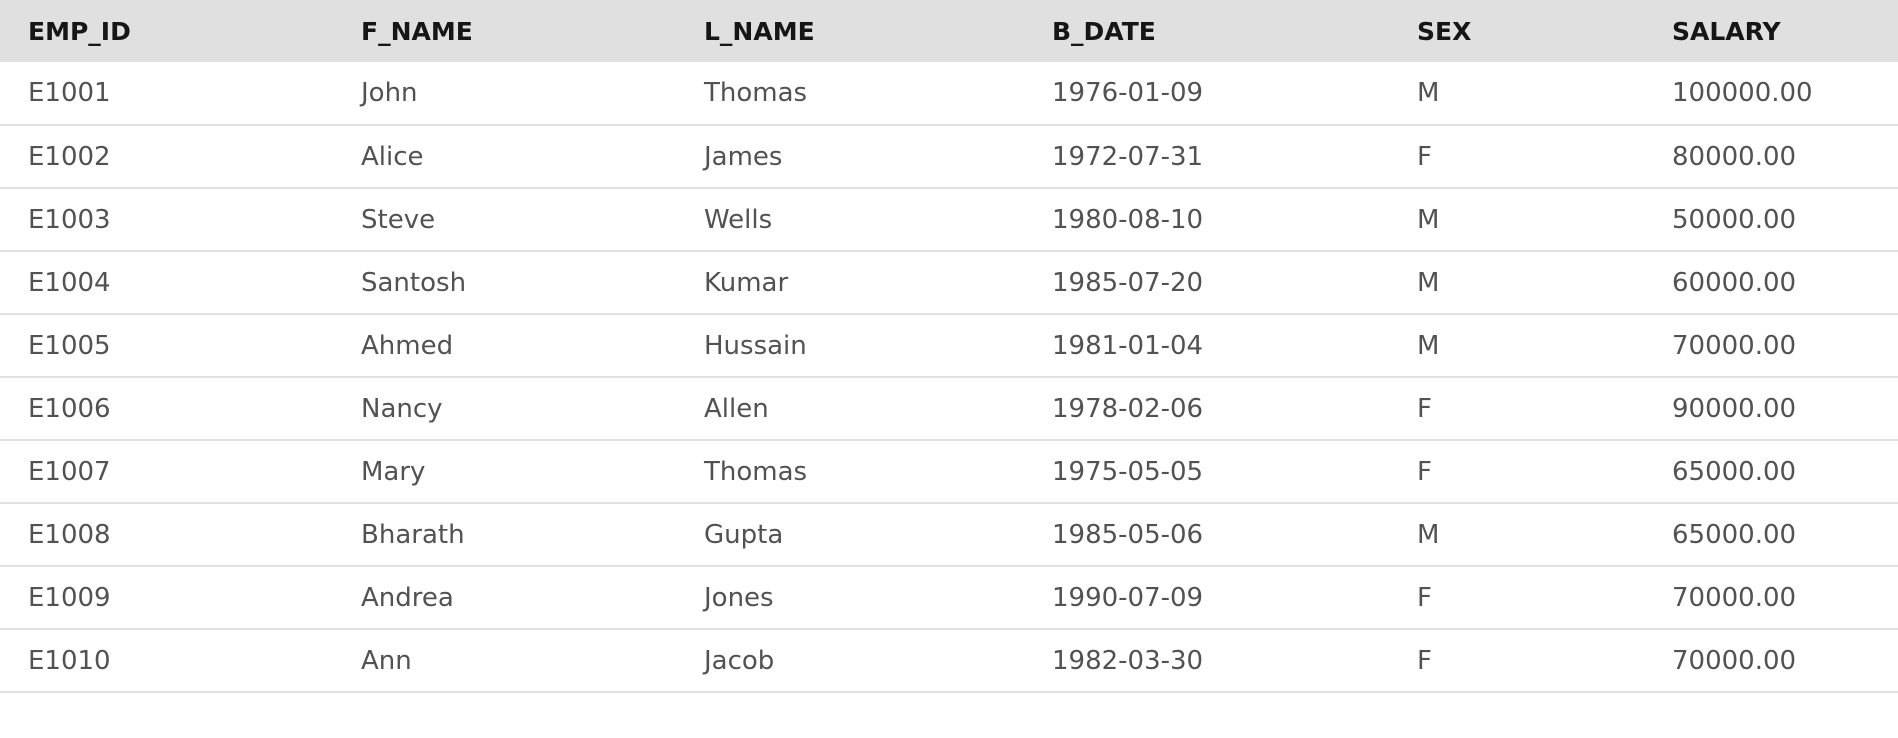 The image size is (1898, 738). I want to click on table-row: E1002 Alice James 1972-07-31 F 80000.00, so click(949, 156).